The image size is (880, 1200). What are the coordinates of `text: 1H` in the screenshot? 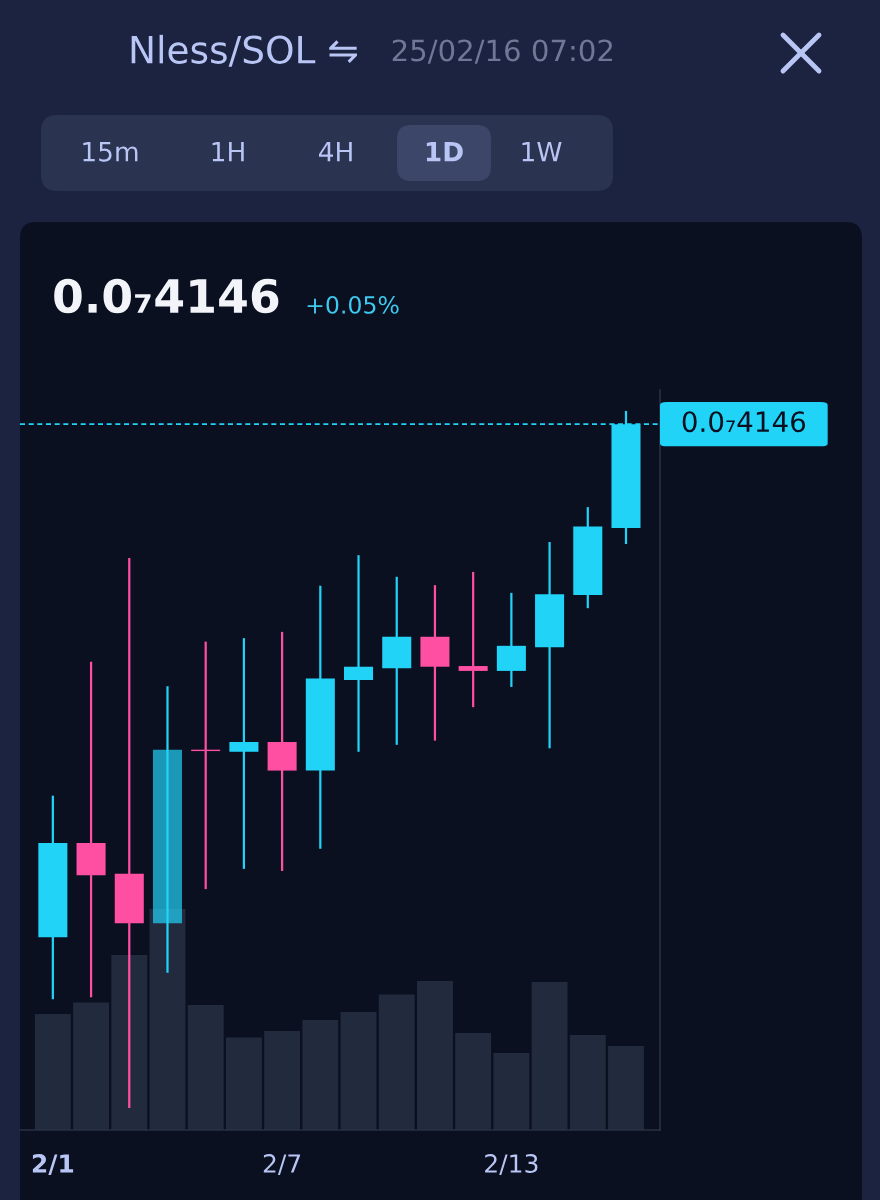 It's located at (228, 152).